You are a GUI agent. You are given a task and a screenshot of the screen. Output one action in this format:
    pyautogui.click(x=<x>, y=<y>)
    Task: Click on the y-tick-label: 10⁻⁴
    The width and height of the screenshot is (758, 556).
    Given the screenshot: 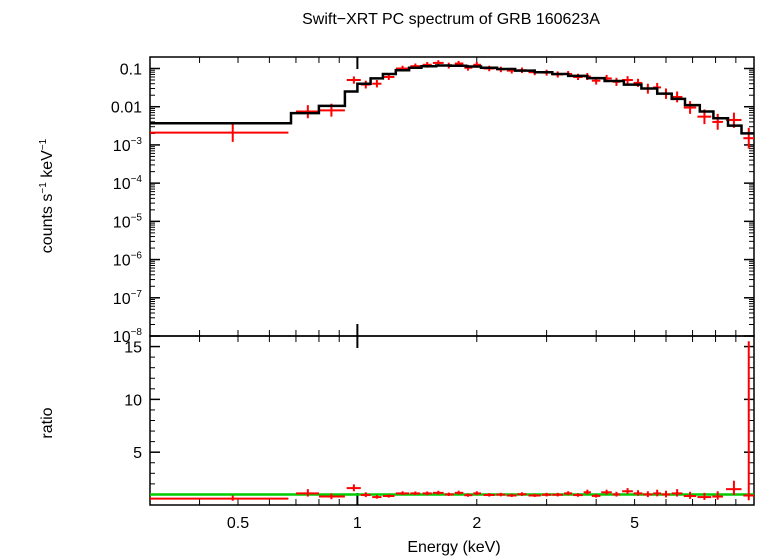 What is the action you would take?
    pyautogui.click(x=128, y=183)
    